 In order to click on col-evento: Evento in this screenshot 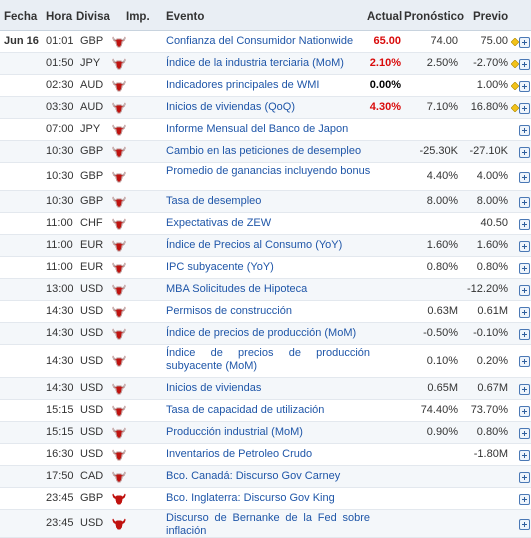, I will do `click(185, 17)`.